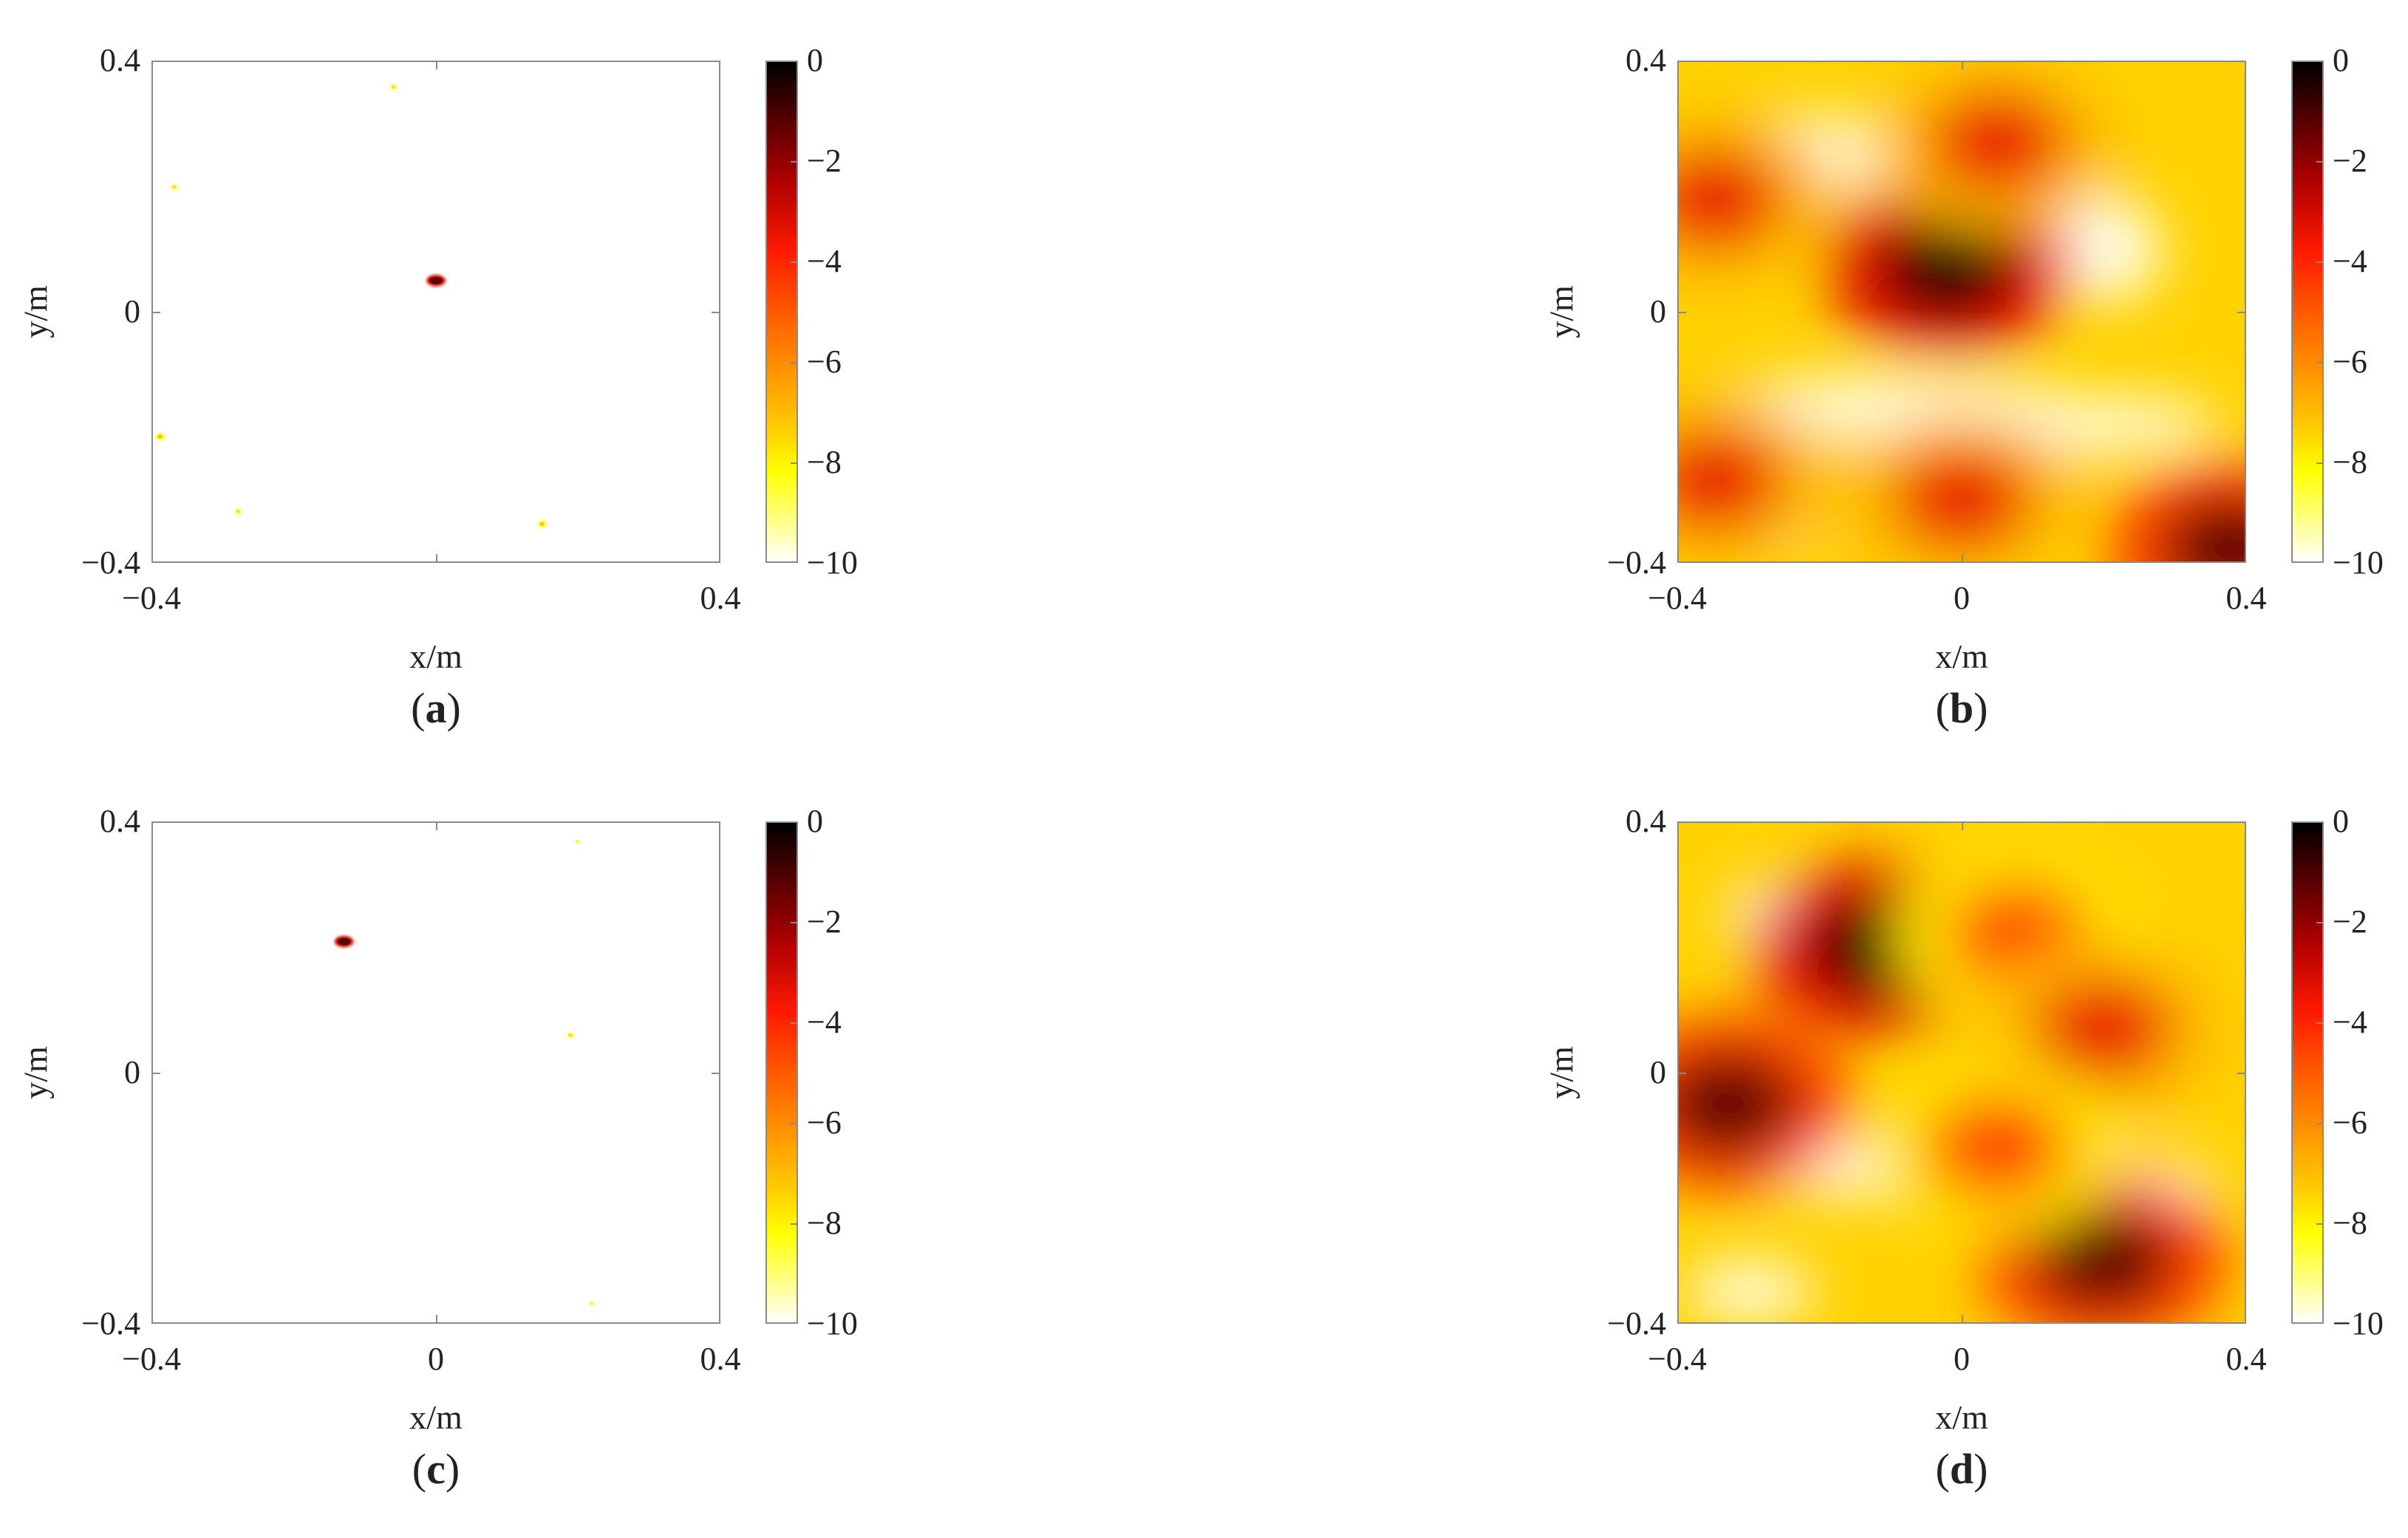 This screenshot has height=1538, width=2408. What do you see at coordinates (436, 1469) in the screenshot?
I see `panel-caption: (c)` at bounding box center [436, 1469].